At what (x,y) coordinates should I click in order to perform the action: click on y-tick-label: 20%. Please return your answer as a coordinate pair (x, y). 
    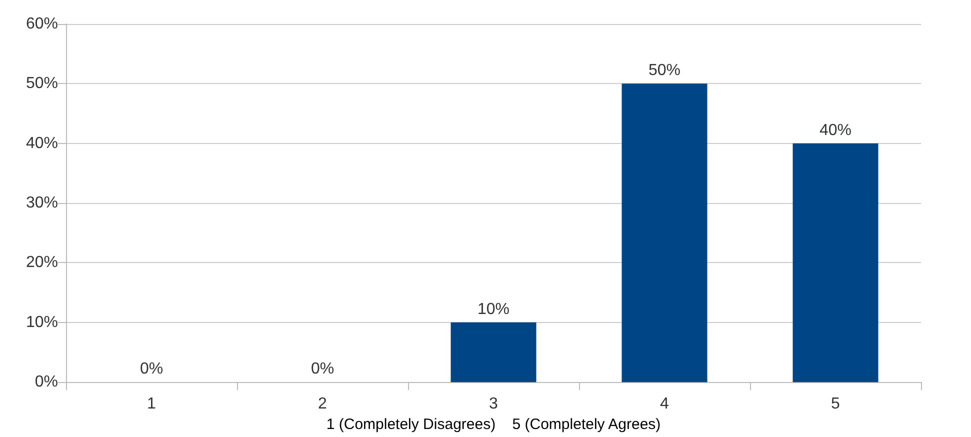
    Looking at the image, I should click on (42, 263).